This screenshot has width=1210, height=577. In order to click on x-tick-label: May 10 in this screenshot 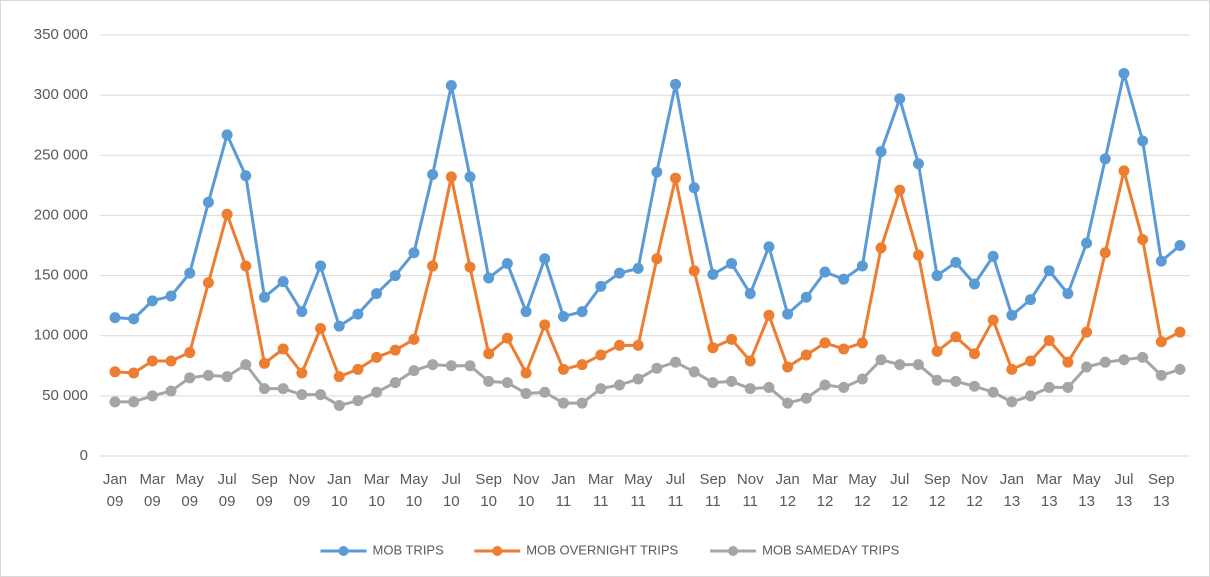, I will do `click(414, 490)`.